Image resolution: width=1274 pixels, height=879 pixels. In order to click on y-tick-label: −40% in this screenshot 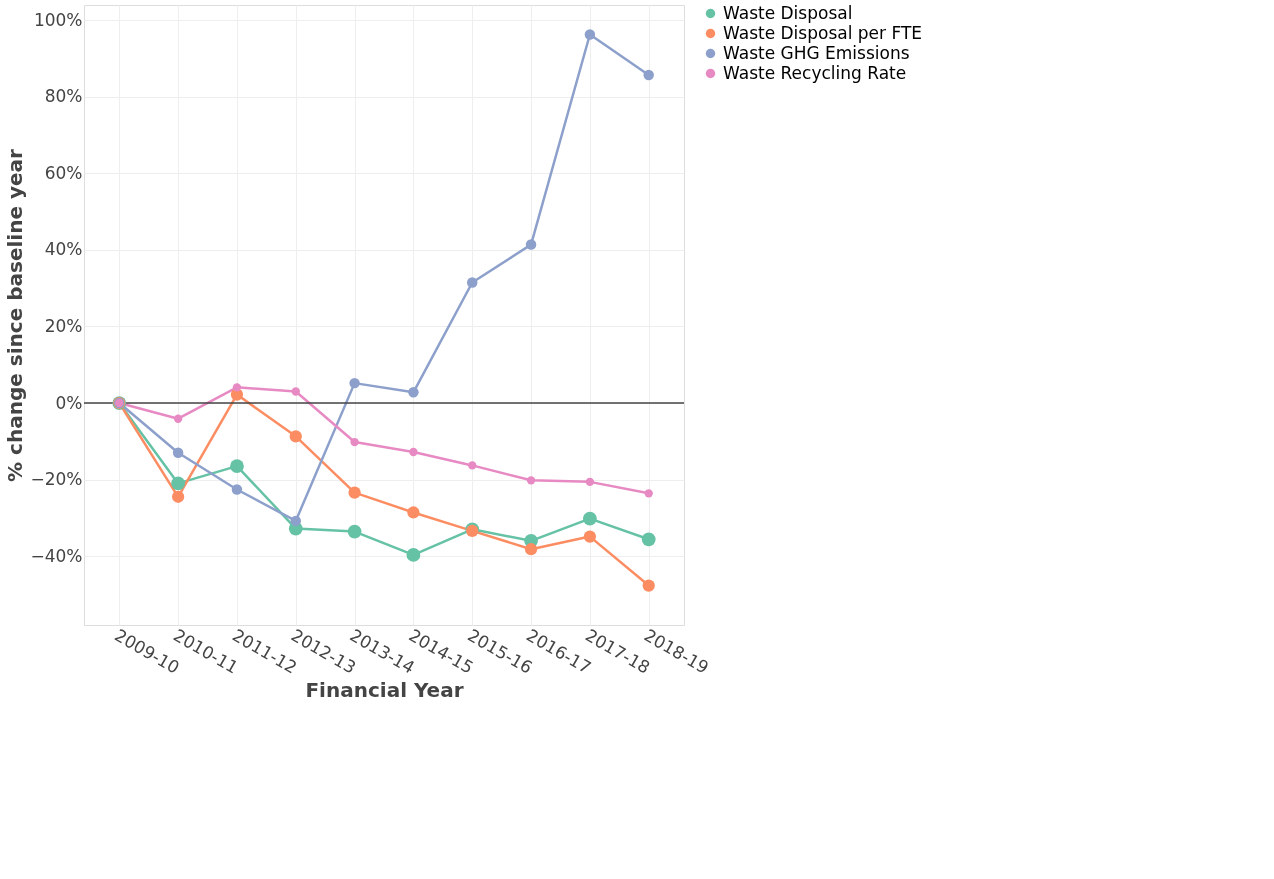, I will do `click(56, 555)`.